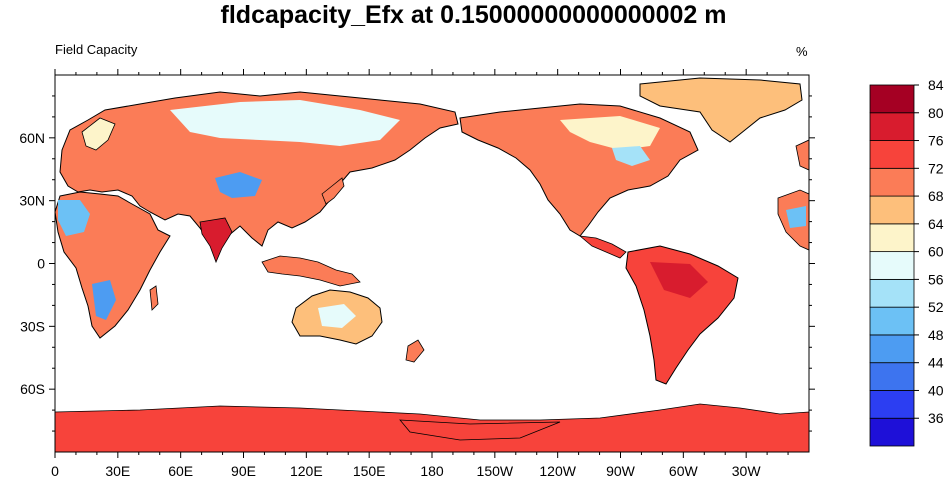  I want to click on amazon-dark-region, so click(679, 280).